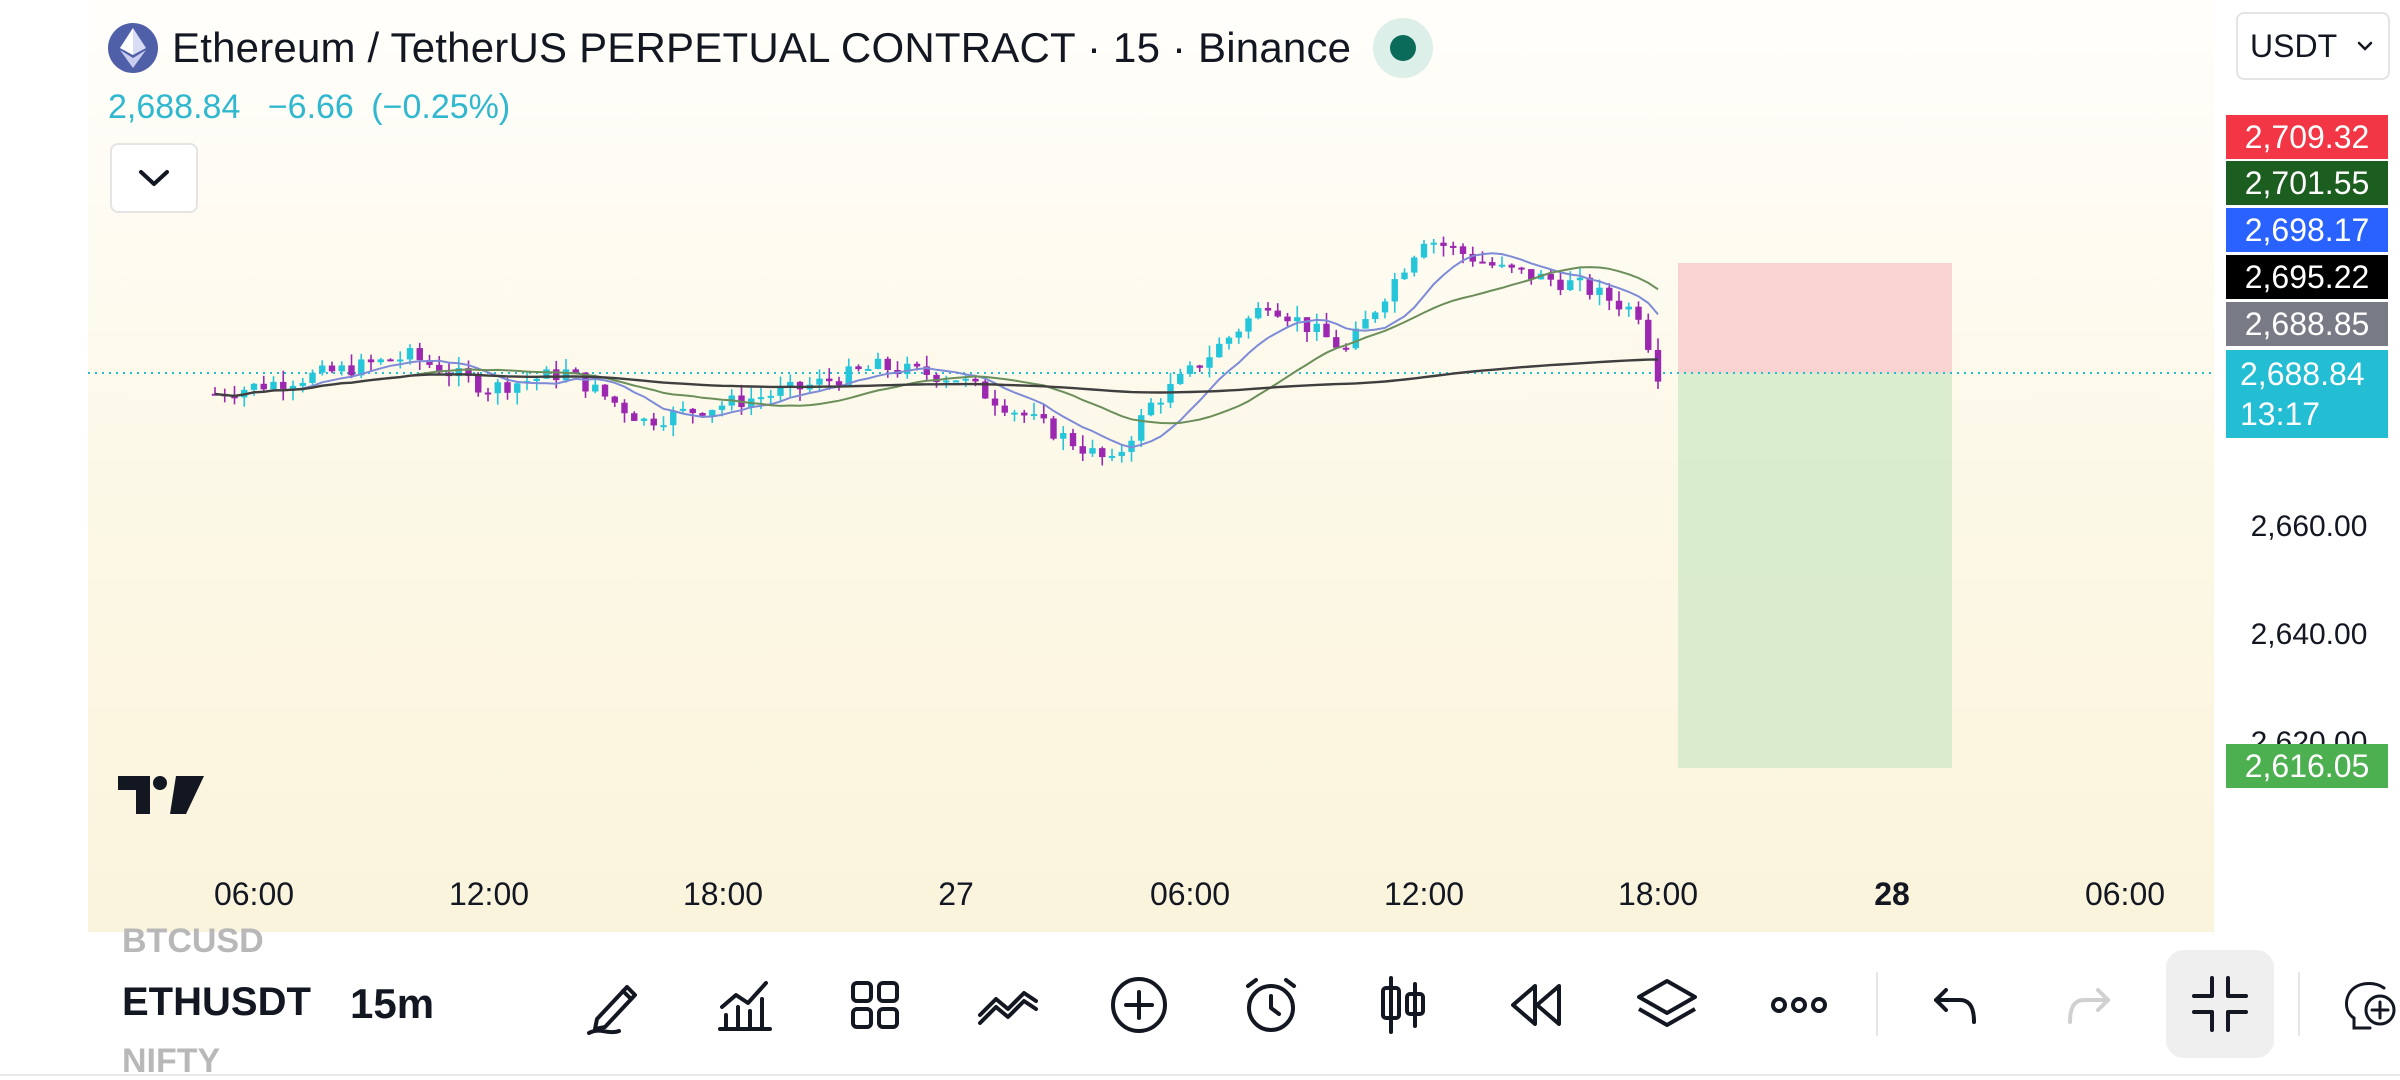 The height and width of the screenshot is (1080, 2400). What do you see at coordinates (1271, 1005) in the screenshot?
I see `alert-button` at bounding box center [1271, 1005].